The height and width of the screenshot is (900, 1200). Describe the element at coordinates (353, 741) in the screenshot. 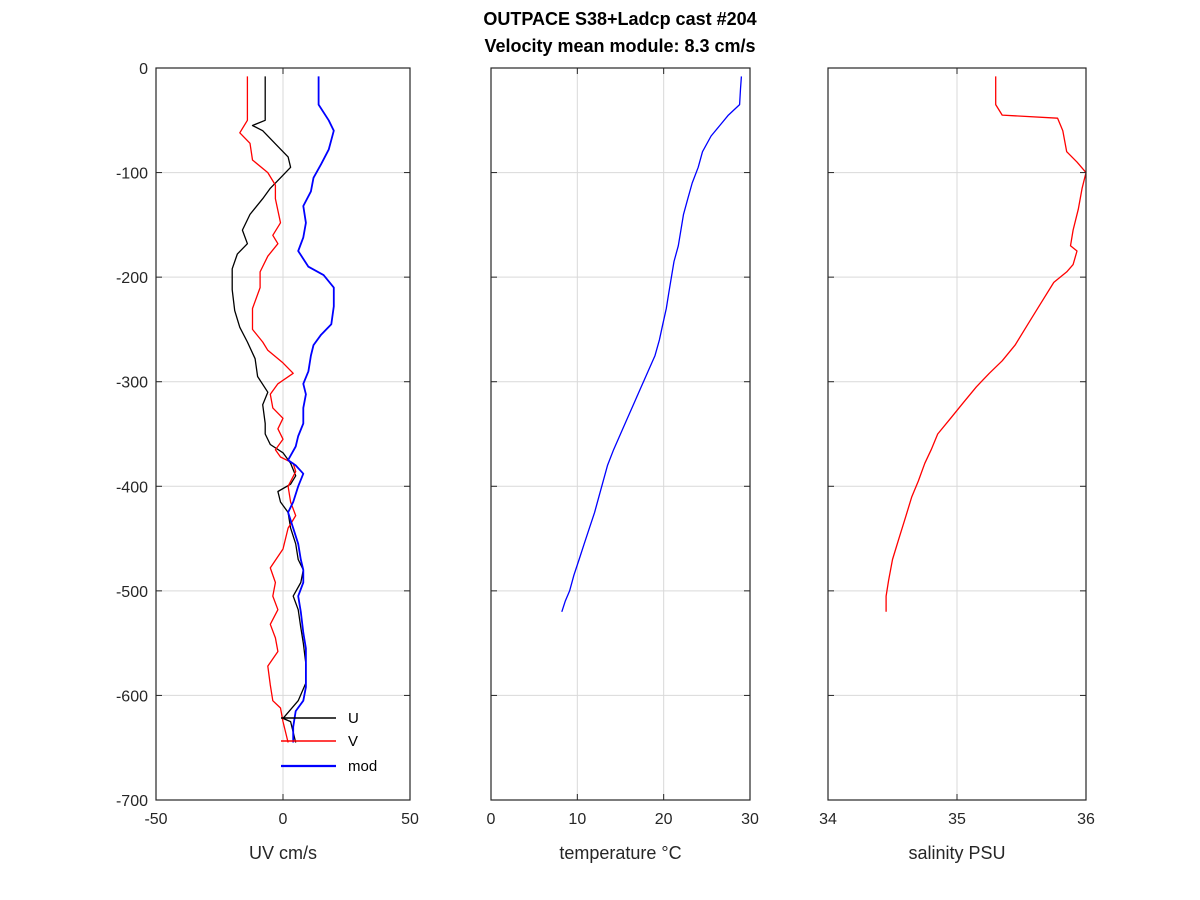

I see `legend-v-label: V` at that location.